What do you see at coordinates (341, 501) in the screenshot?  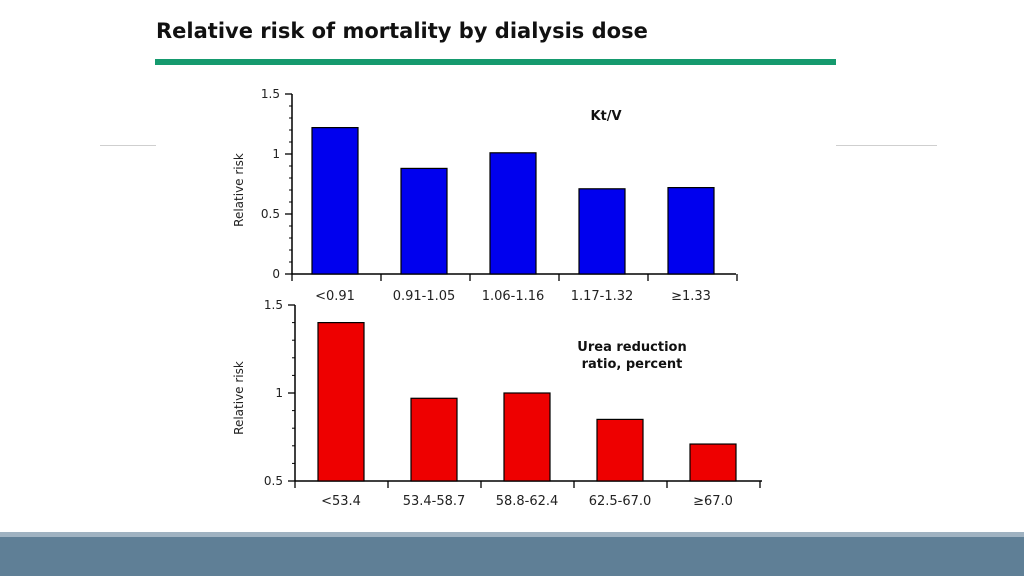 I see `chart2-x-tick-label: <53.4` at bounding box center [341, 501].